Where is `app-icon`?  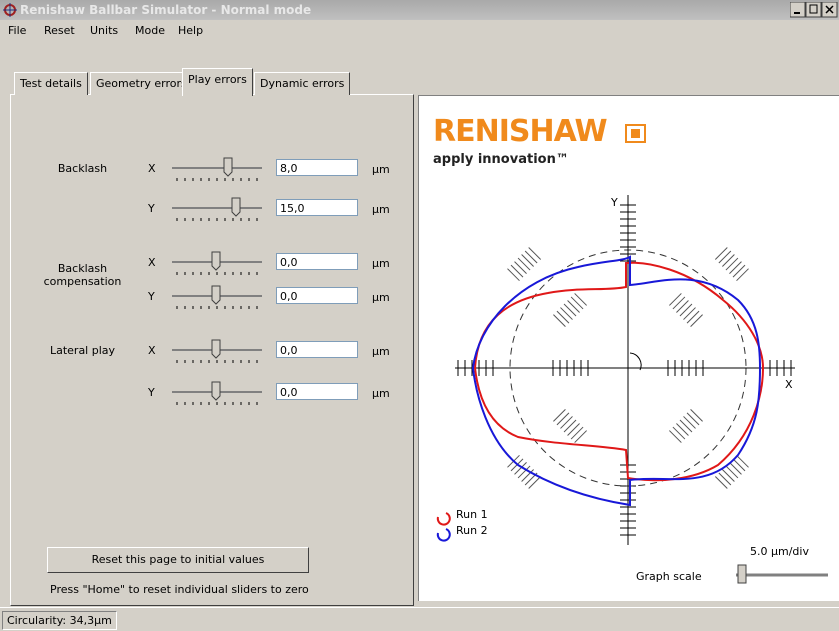
app-icon is located at coordinates (10, 10).